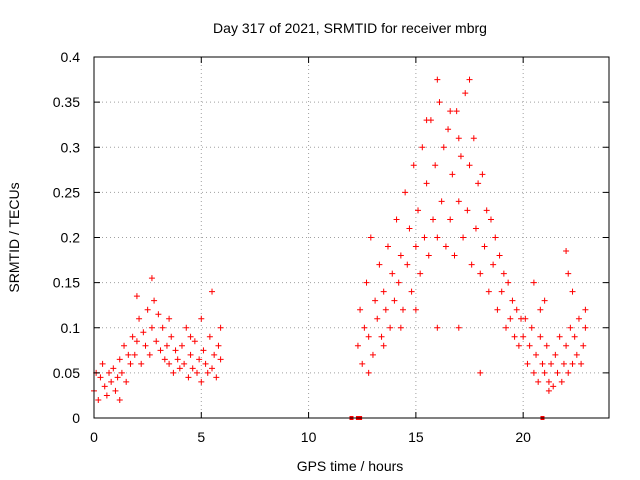 Image resolution: width=640 pixels, height=480 pixels. Describe the element at coordinates (14, 237) in the screenshot. I see `y-axis-label: SRMTID / TECUs` at that location.